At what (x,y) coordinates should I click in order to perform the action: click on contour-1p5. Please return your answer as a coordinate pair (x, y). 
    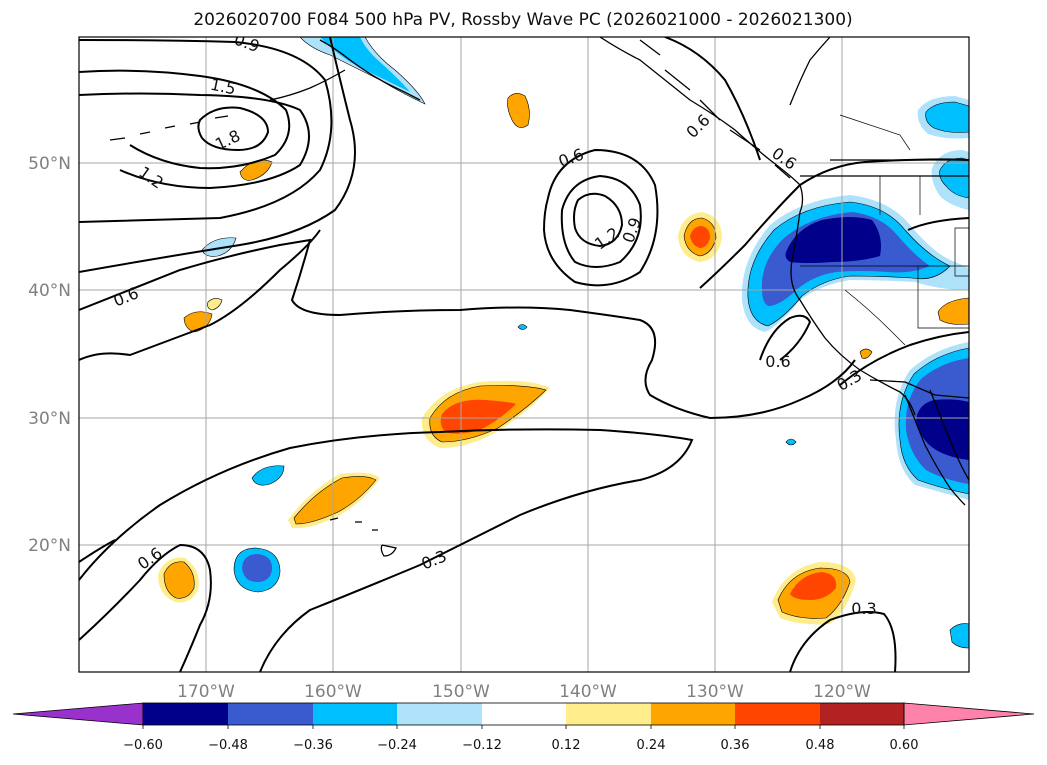
    Looking at the image, I should click on (185, 119).